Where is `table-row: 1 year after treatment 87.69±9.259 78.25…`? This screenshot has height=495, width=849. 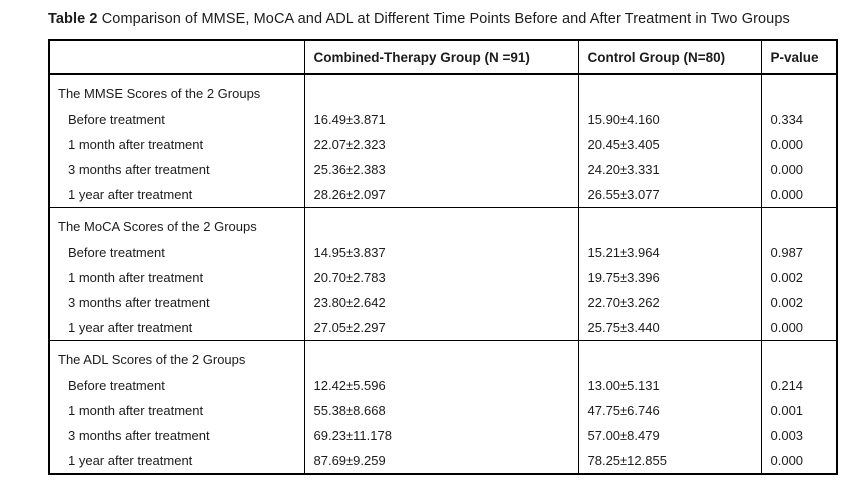 table-row: 1 year after treatment 87.69±9.259 78.25… is located at coordinates (443, 461).